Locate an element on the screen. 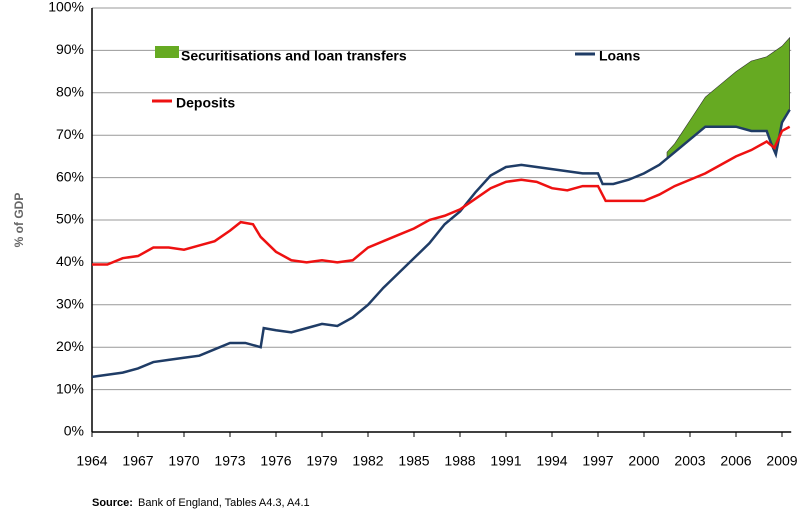  y-tick-label: 10% is located at coordinates (70, 388).